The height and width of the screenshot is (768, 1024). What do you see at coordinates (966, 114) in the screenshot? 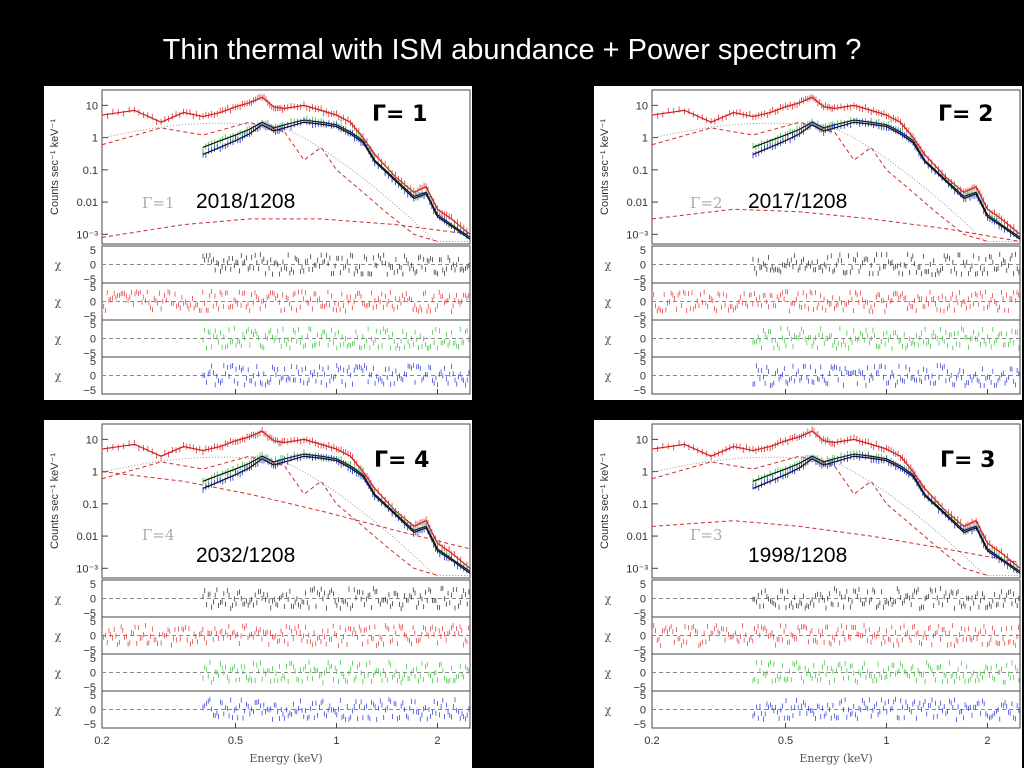
I see `gamma-label: Γ= 2` at bounding box center [966, 114].